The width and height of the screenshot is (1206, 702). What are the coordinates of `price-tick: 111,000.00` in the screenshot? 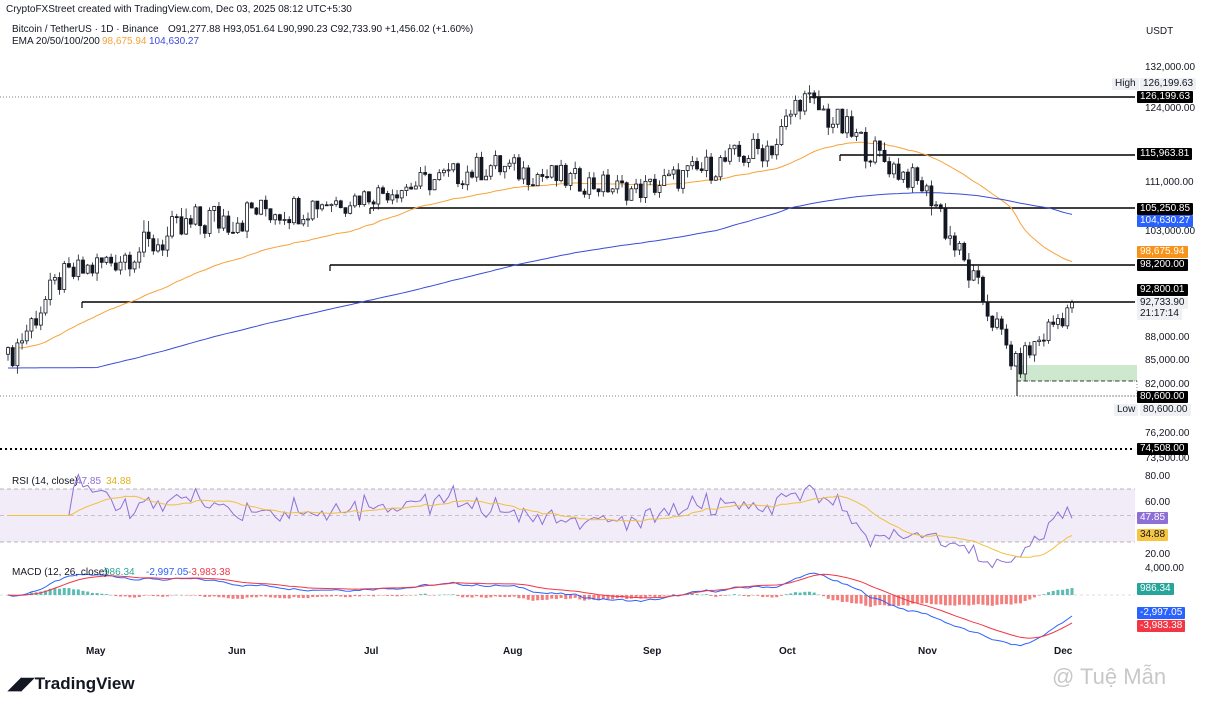 It's located at (1169, 182).